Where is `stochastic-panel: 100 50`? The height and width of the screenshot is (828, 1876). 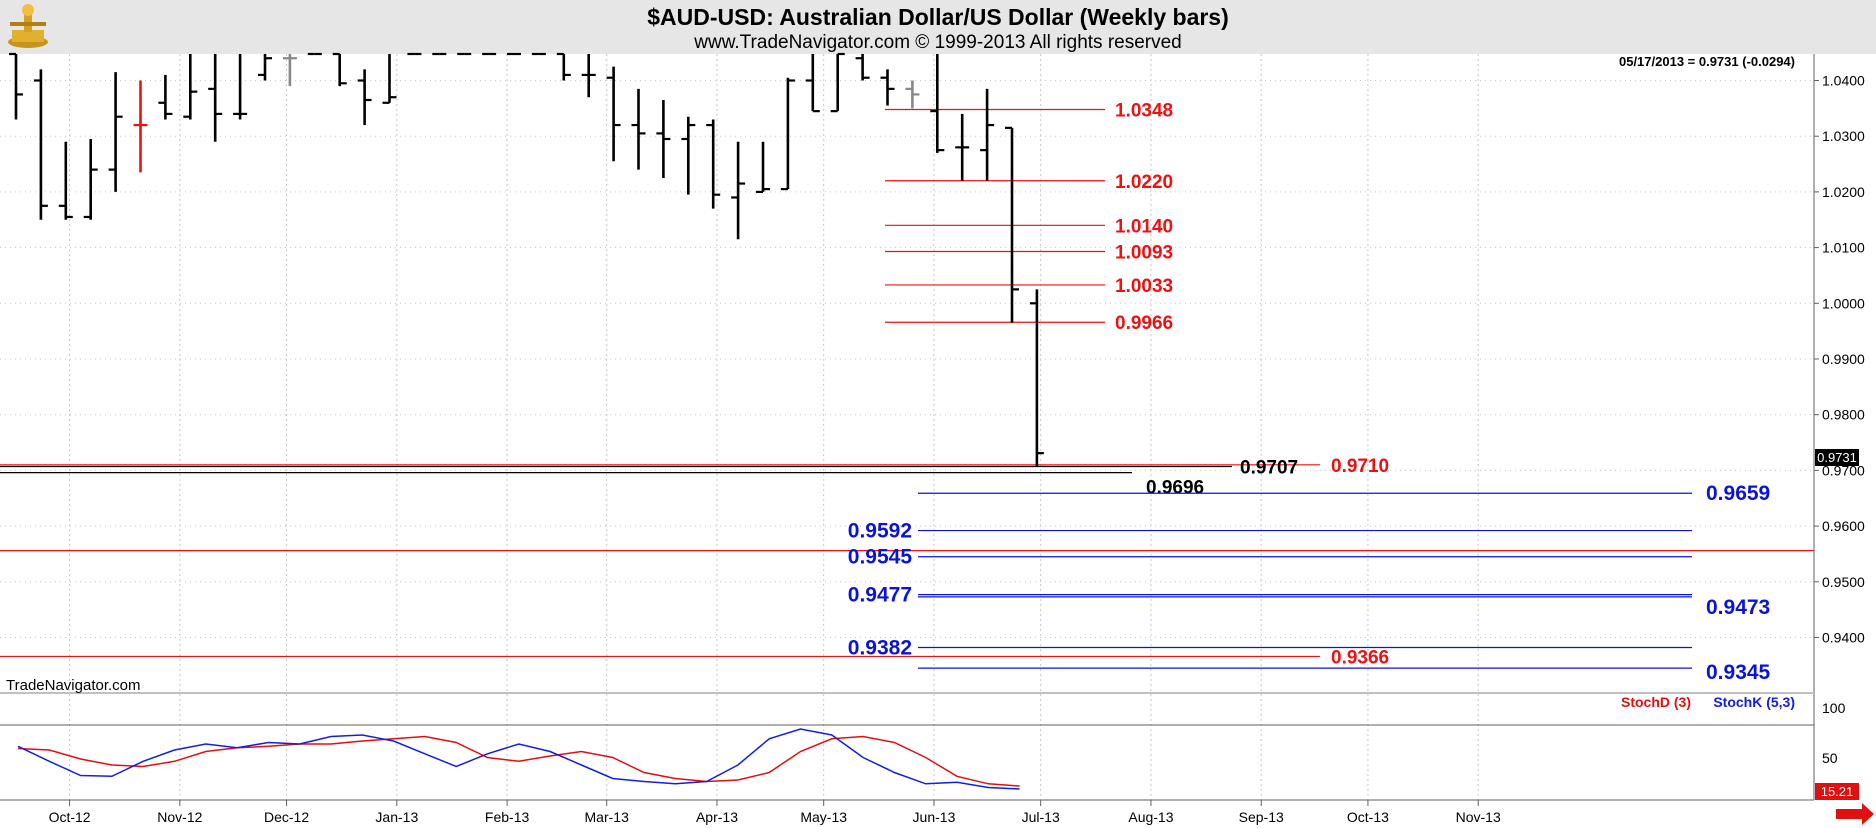 stochastic-panel: 100 50 is located at coordinates (923, 745).